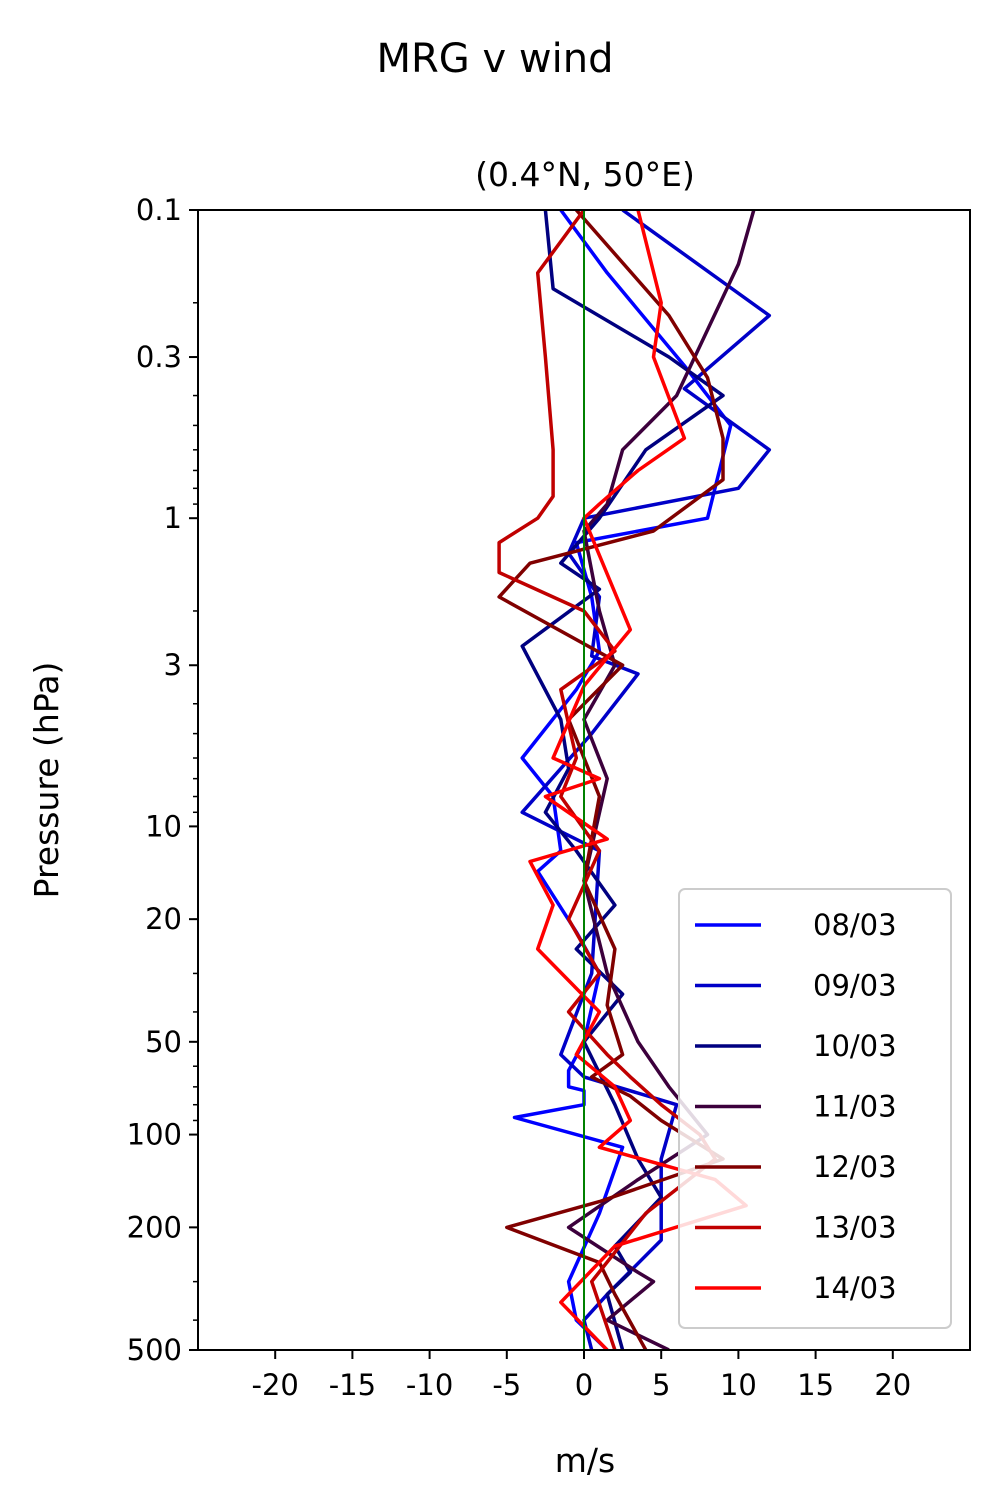 This screenshot has width=990, height=1500. Describe the element at coordinates (855, 1228) in the screenshot. I see `legend-label: 13/03` at that location.